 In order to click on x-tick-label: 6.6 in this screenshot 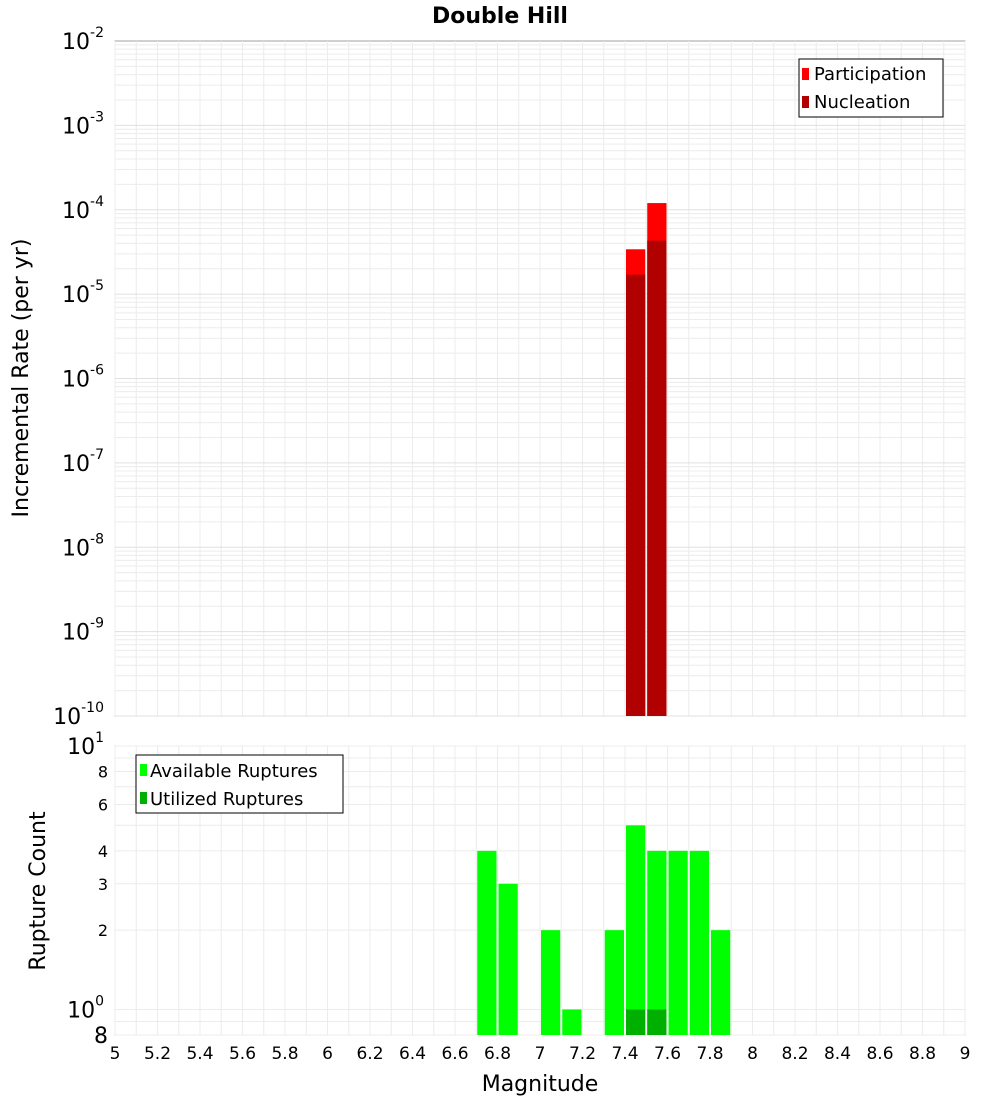, I will do `click(454, 1054)`.